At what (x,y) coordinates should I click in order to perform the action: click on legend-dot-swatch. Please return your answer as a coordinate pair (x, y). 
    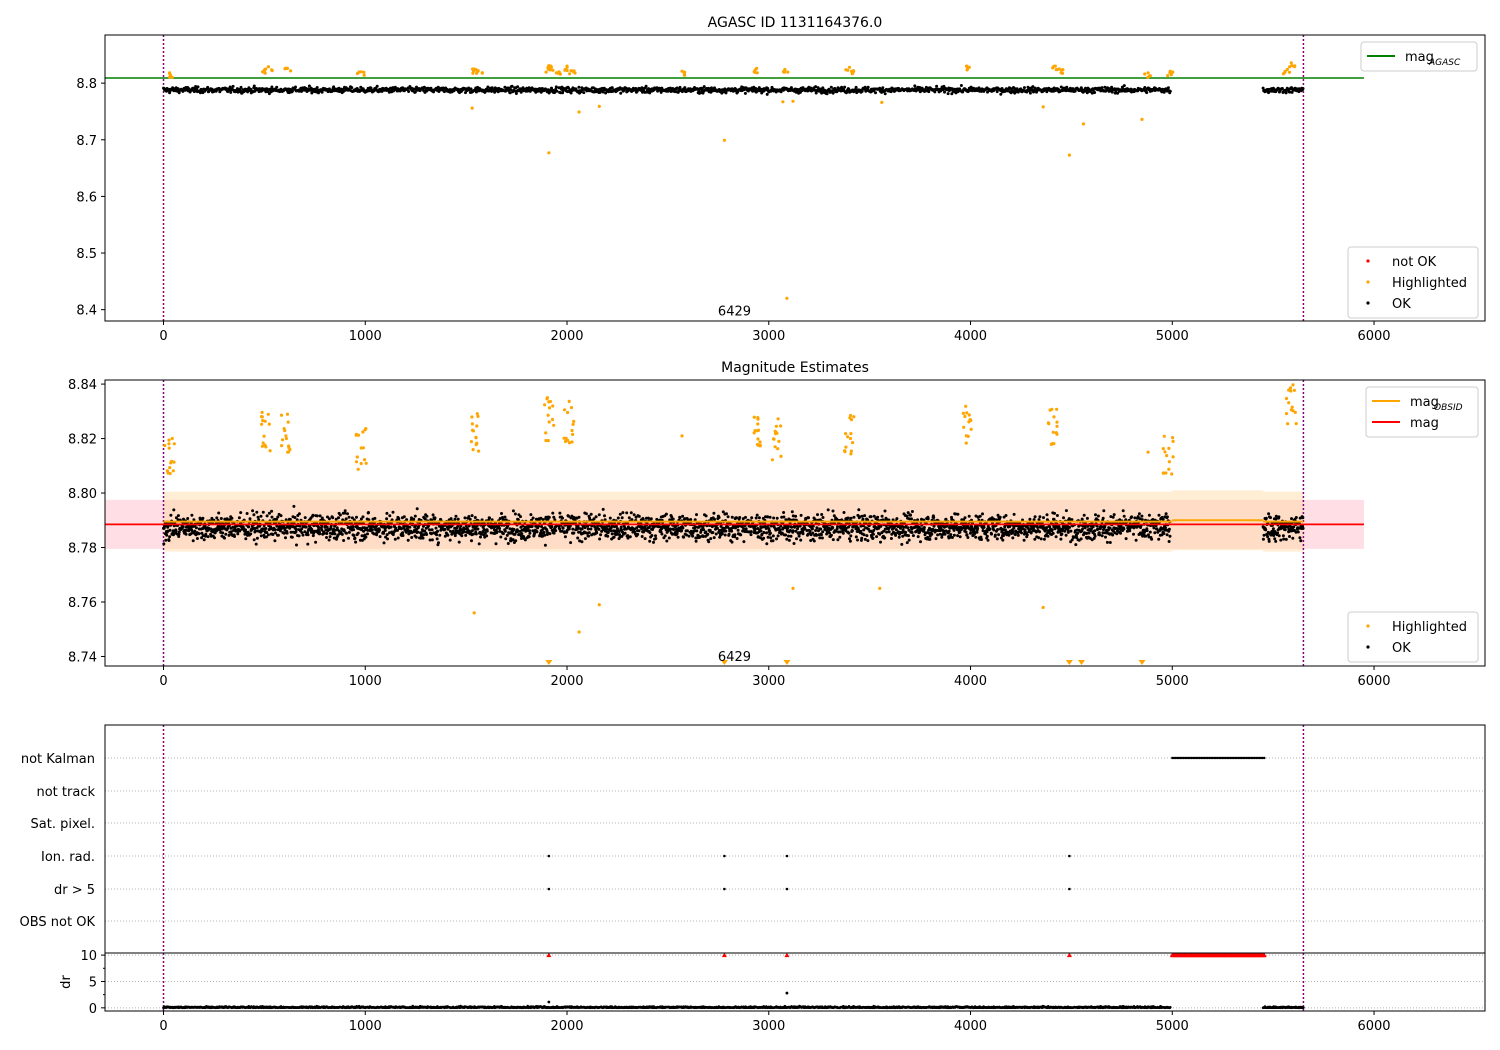
    Looking at the image, I should click on (1368, 282).